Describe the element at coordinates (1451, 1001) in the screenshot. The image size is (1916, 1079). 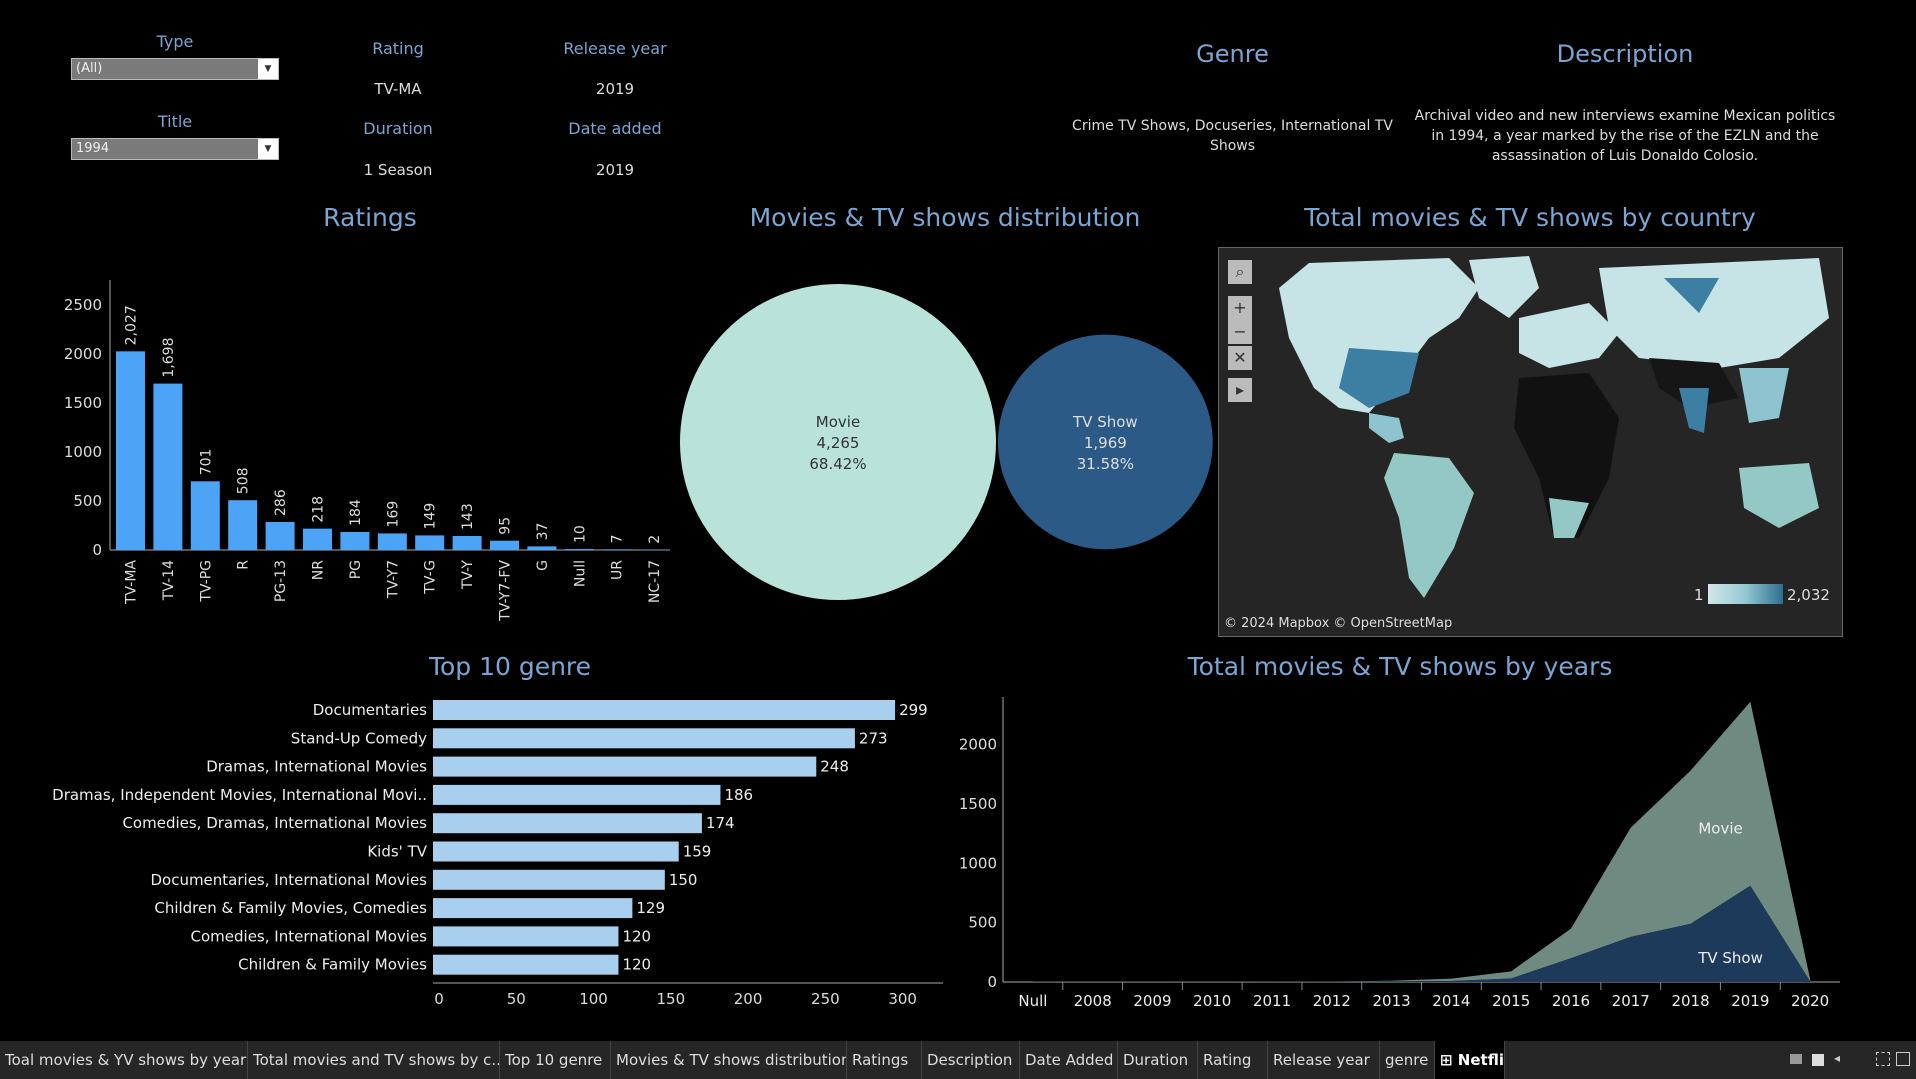
I see `x-tick-label: 2014` at that location.